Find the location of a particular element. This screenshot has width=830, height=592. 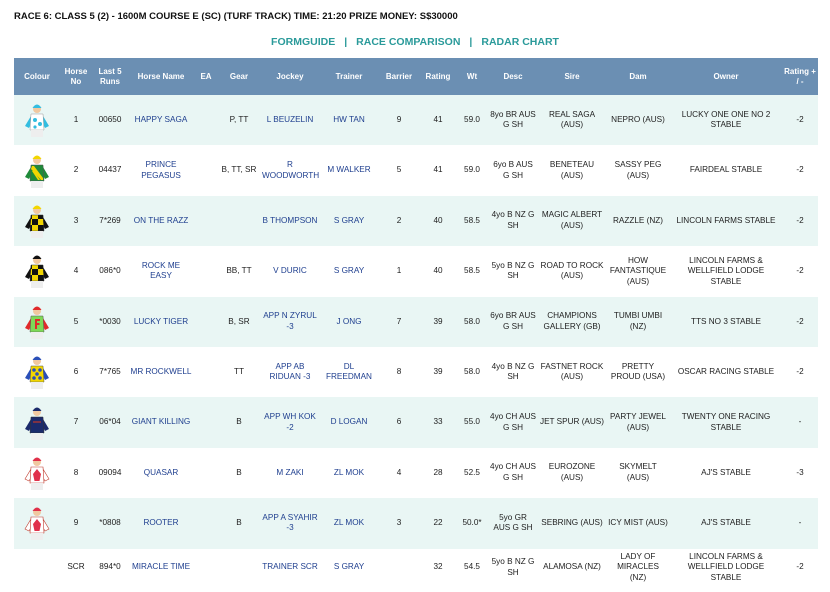

dam: ICY MIST (AUS) is located at coordinates (638, 523).